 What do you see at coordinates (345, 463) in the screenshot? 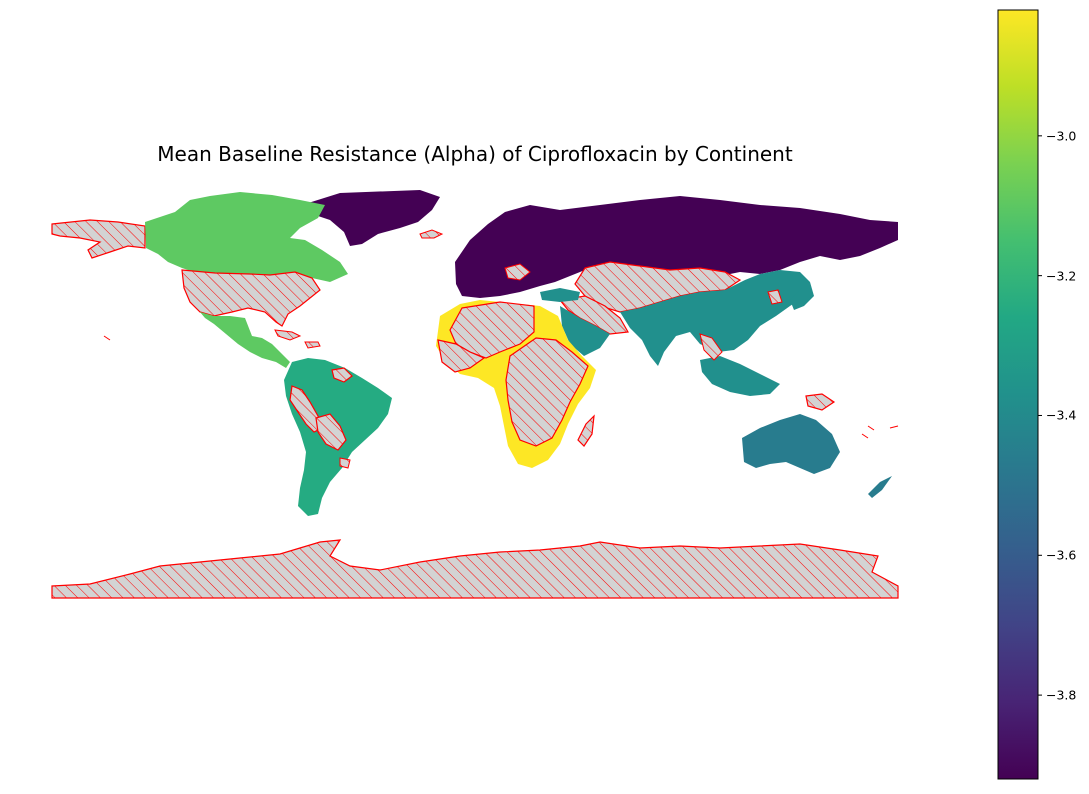
I see `uruguay-missing` at bounding box center [345, 463].